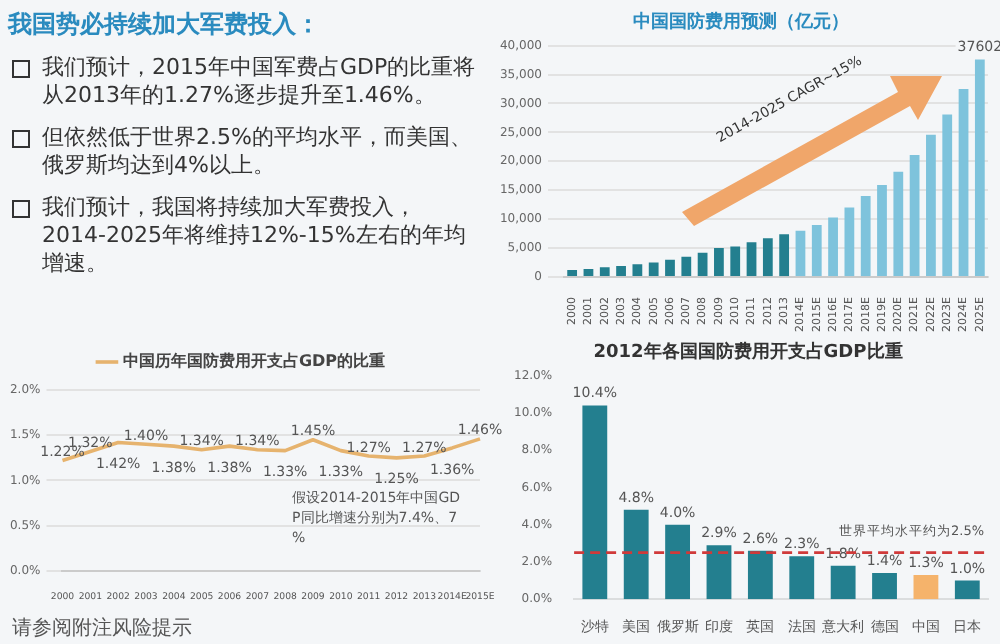 This screenshot has width=1000, height=644. What do you see at coordinates (748, 352) in the screenshot?
I see `chart-title: 2012年各国国防费用开支占GDP比重` at bounding box center [748, 352].